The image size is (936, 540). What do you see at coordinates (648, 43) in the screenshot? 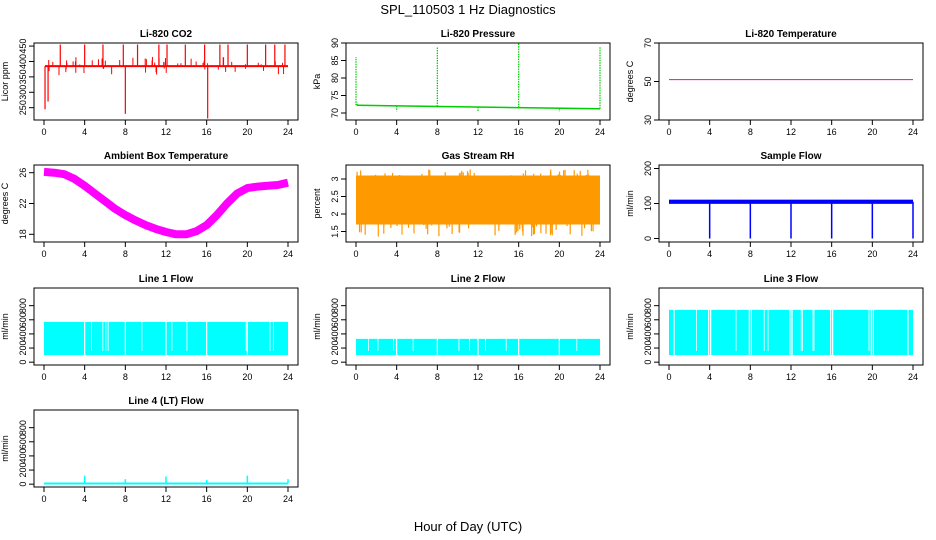
I see `y-tick-label: 70` at bounding box center [648, 43].